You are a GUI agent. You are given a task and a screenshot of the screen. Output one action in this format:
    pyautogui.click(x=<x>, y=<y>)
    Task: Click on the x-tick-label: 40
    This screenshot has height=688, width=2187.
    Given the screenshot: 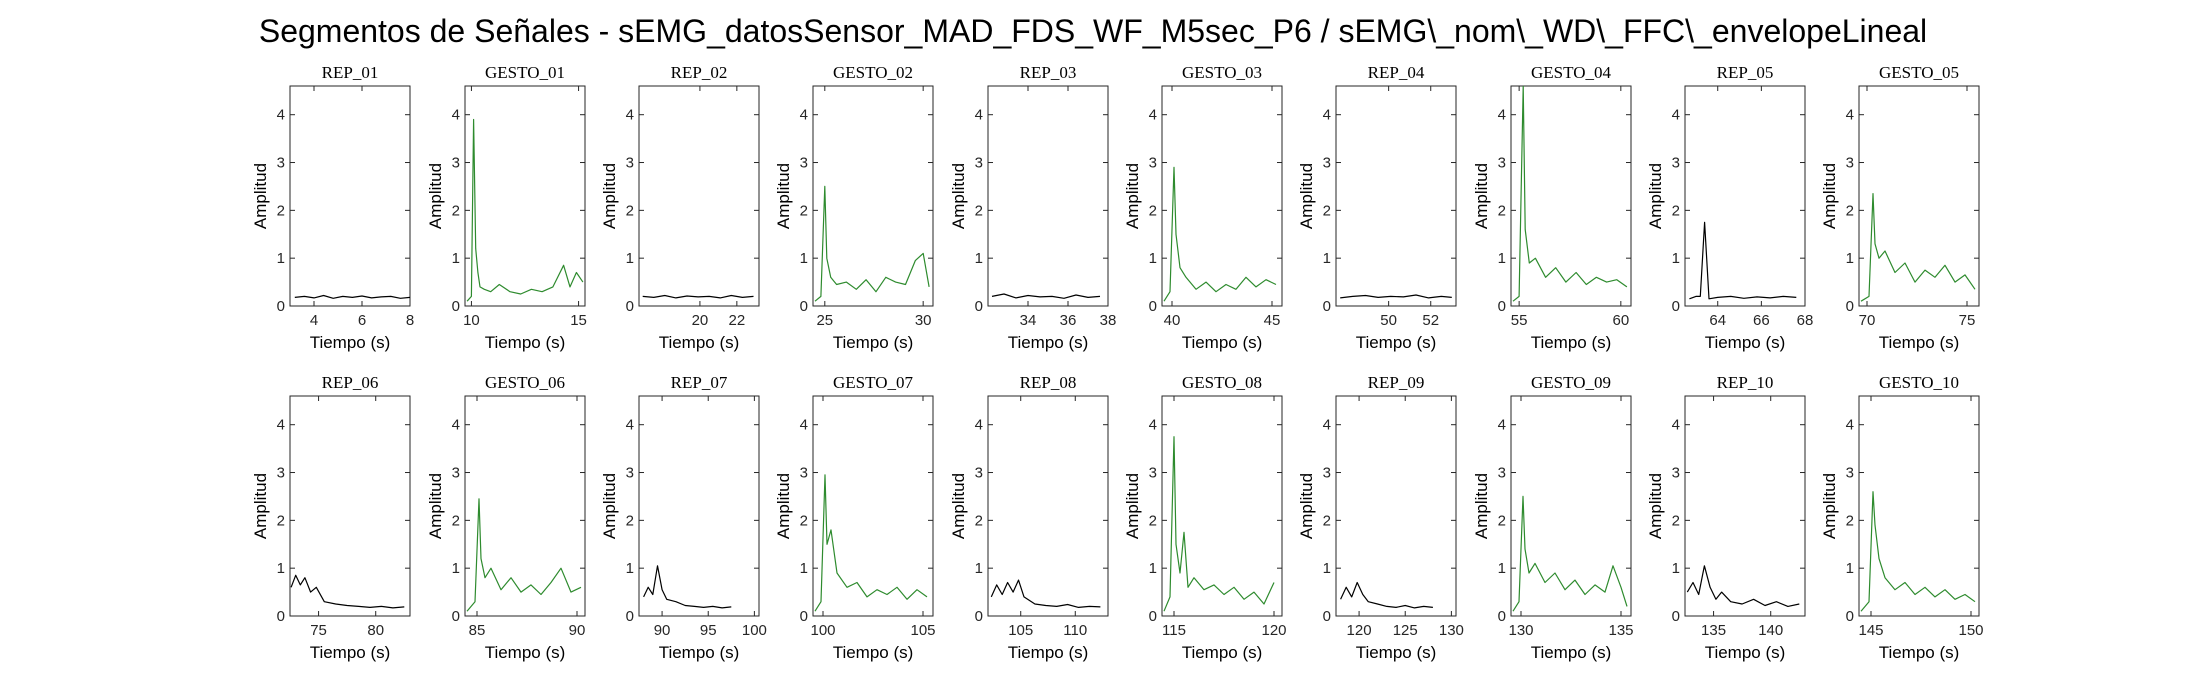 What is the action you would take?
    pyautogui.click(x=1172, y=320)
    